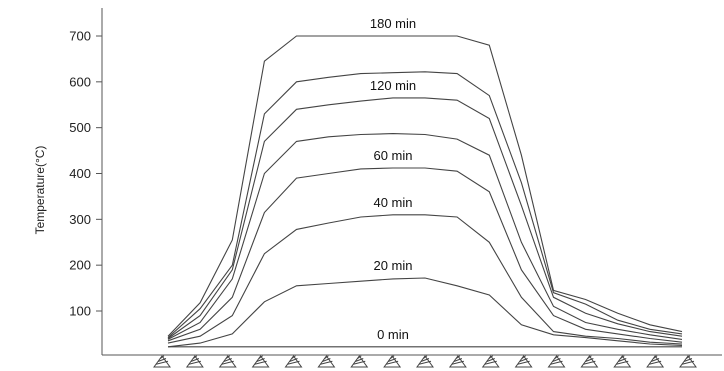 The height and width of the screenshot is (371, 724). I want to click on series-label: 180 min, so click(393, 23).